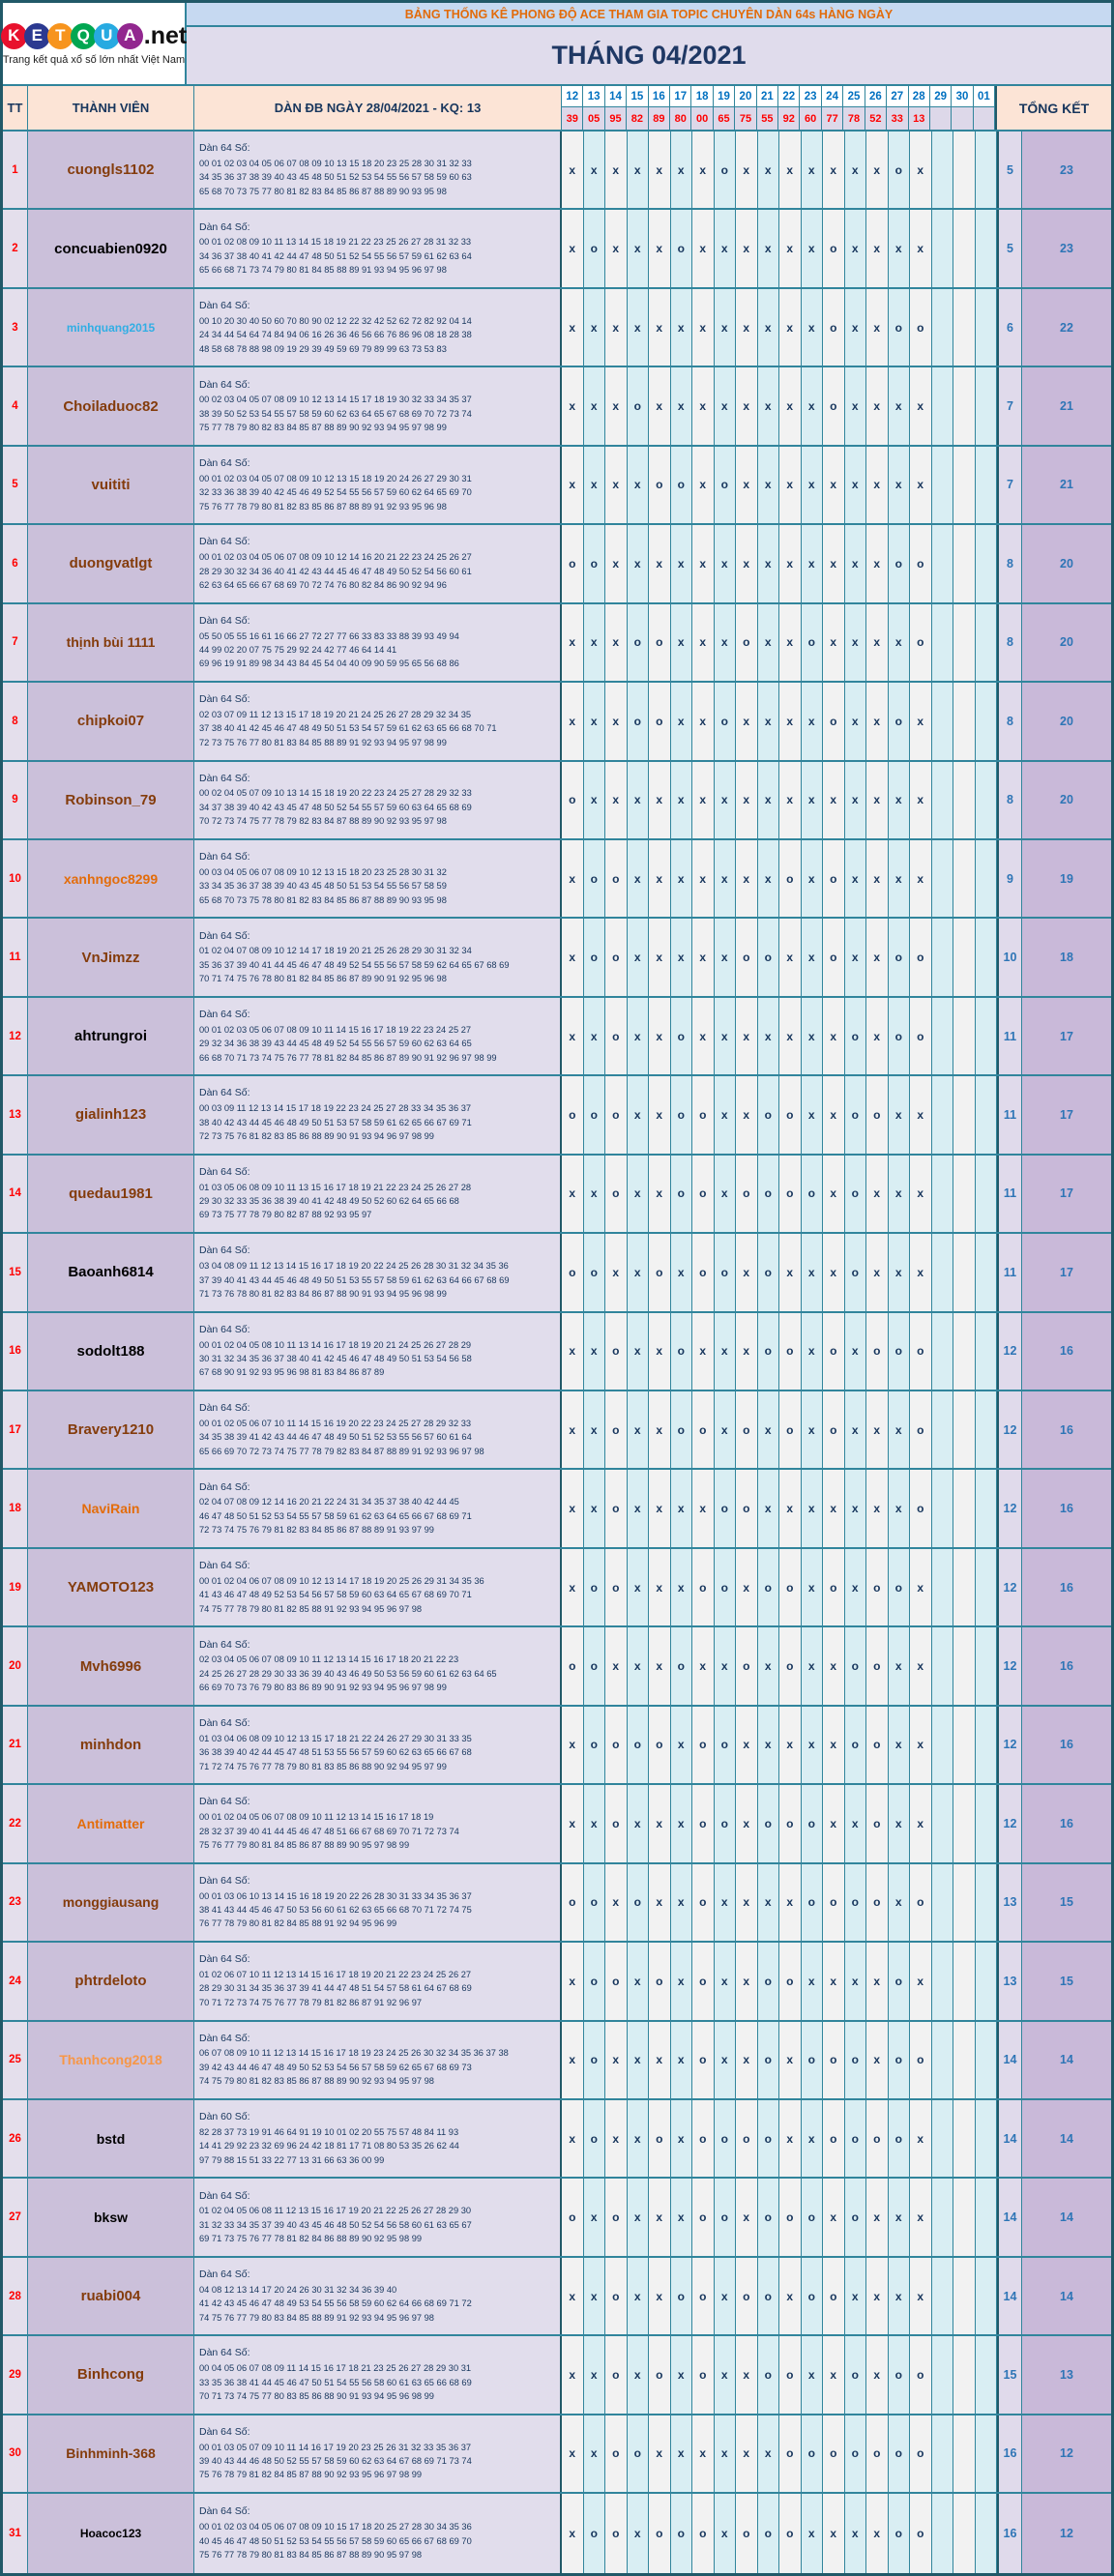  Describe the element at coordinates (110, 2296) in the screenshot. I see `member-name: ruabi004` at that location.